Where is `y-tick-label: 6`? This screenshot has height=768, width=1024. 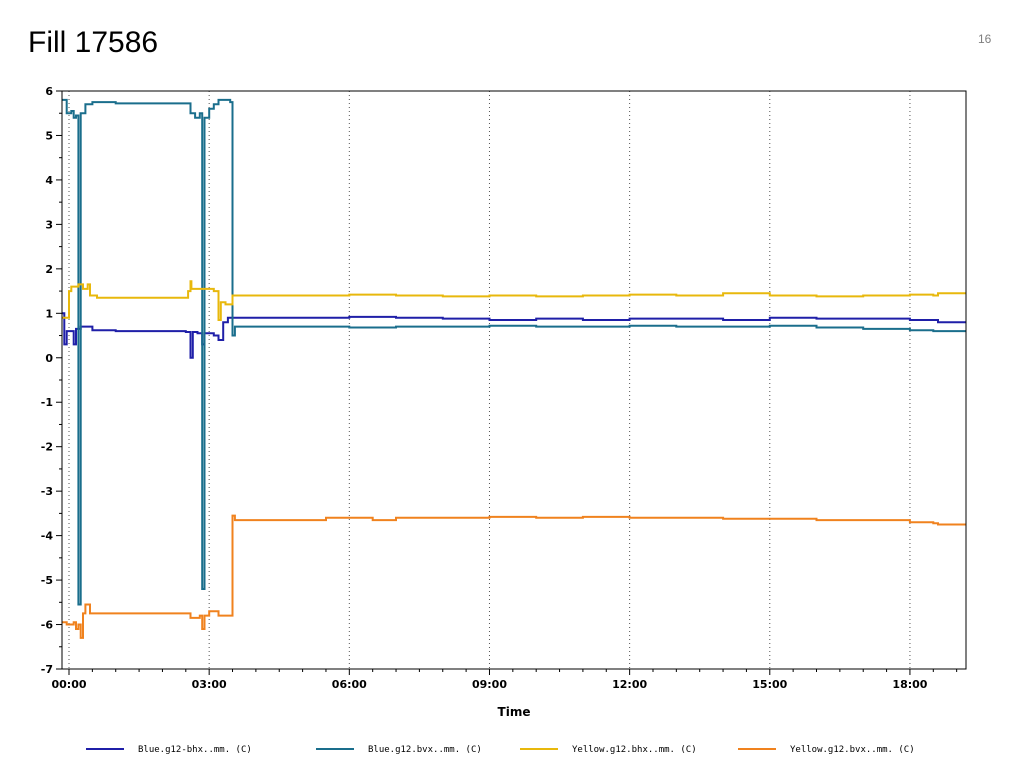 y-tick-label: 6 is located at coordinates (49, 91).